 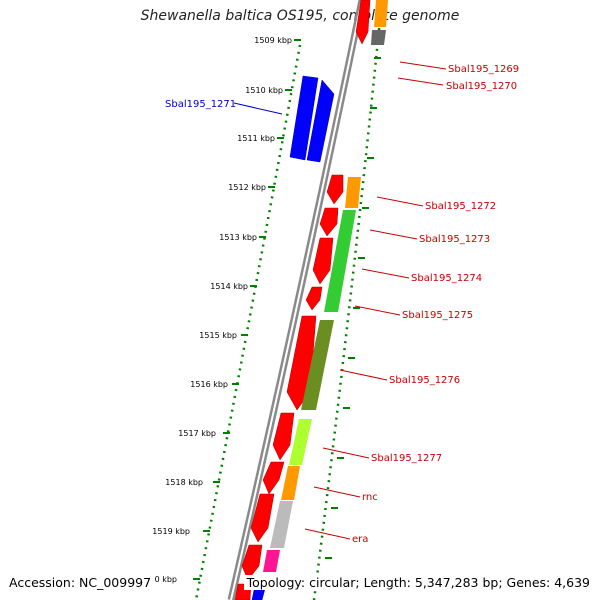 I want to click on kbp-label: 1519 kbp, so click(x=171, y=531).